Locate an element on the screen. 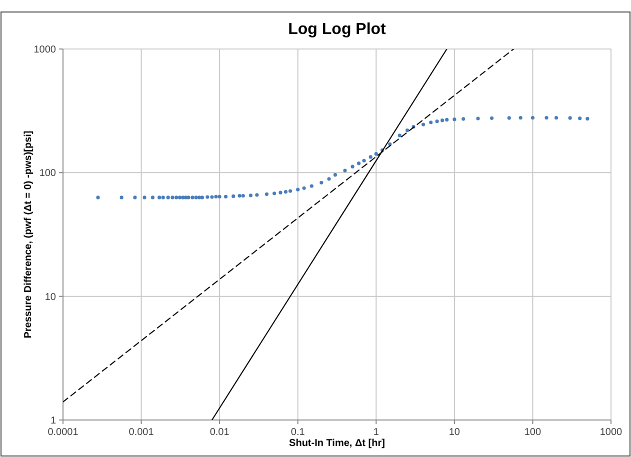  x-tick-label: 100 is located at coordinates (533, 432).